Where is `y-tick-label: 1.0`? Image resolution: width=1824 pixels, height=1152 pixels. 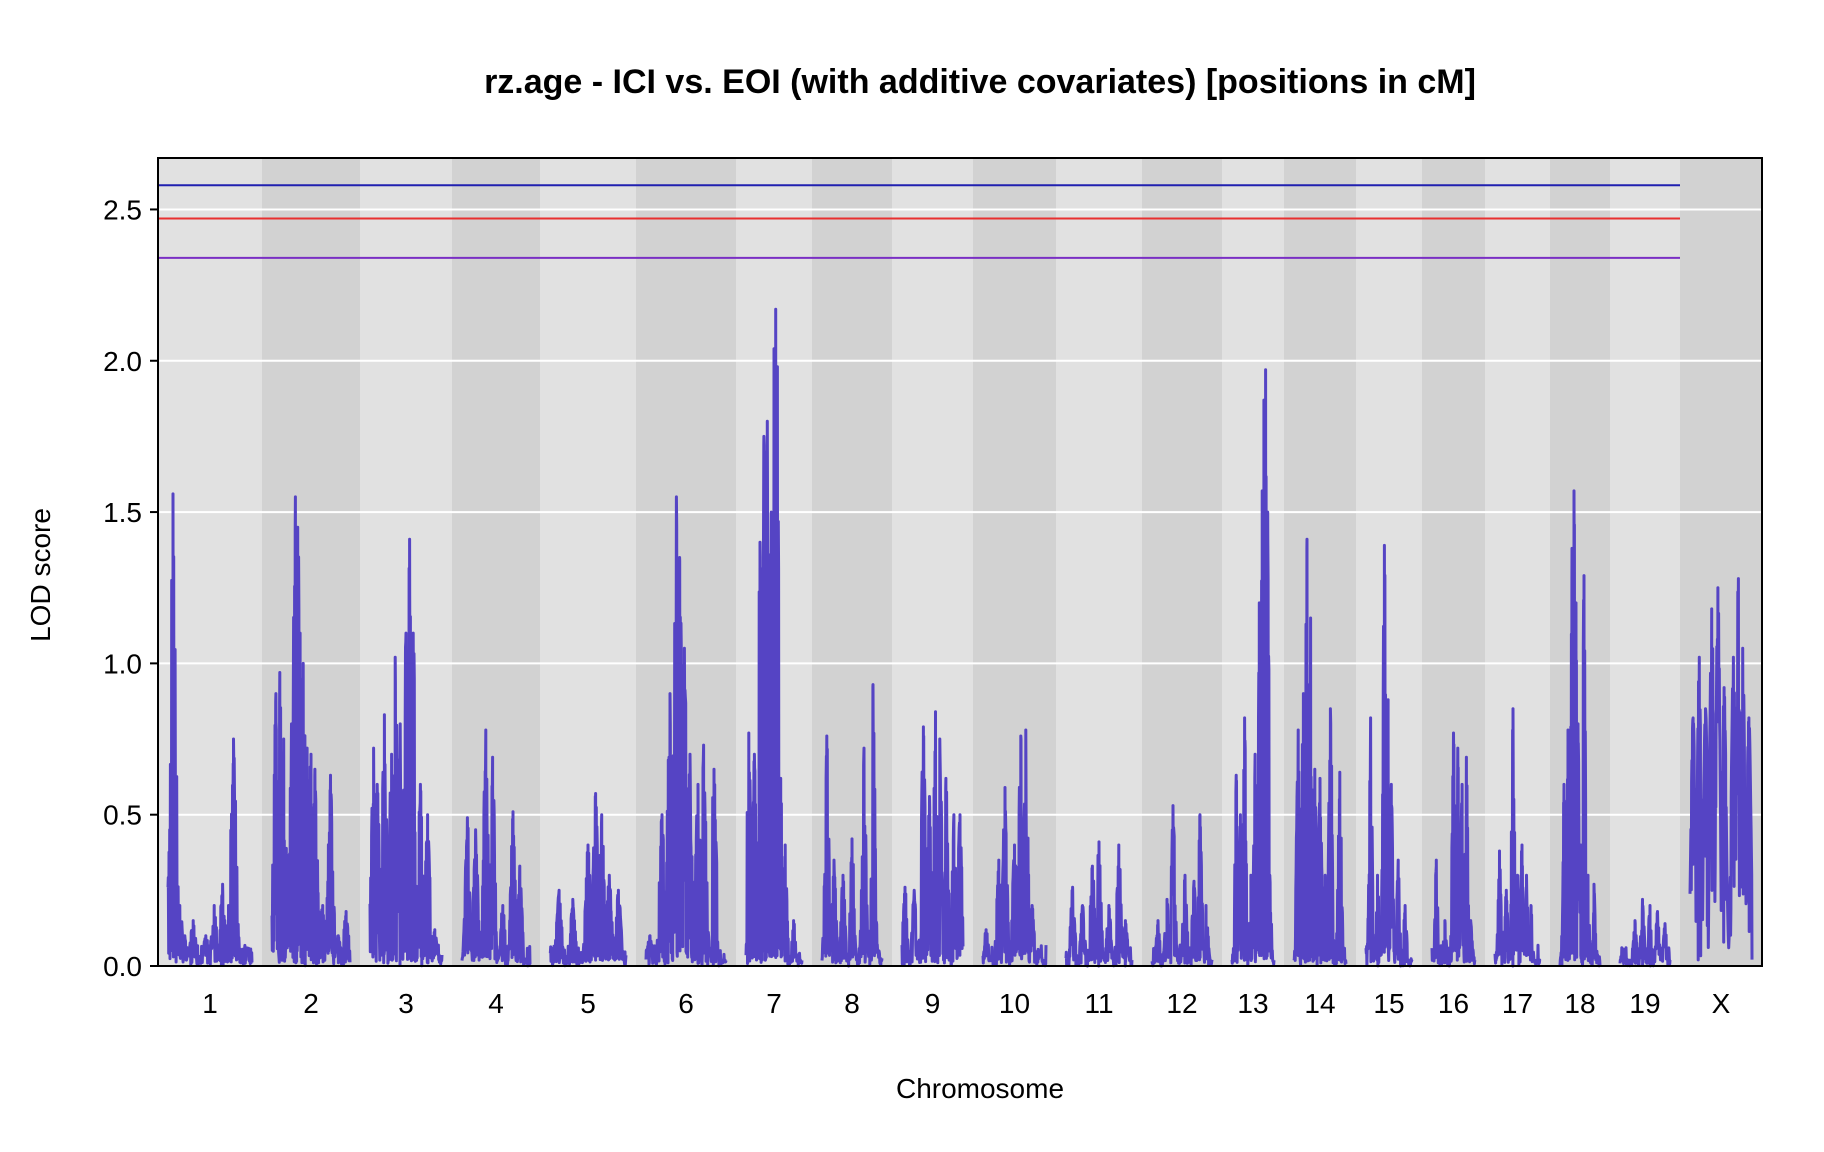 y-tick-label: 1.0 is located at coordinates (122, 663).